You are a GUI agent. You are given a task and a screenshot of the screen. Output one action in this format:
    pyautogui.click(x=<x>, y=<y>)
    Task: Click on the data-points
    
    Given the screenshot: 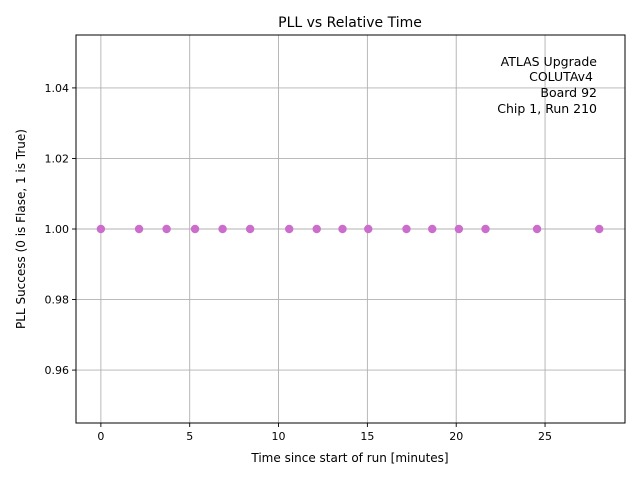 What is the action you would take?
    pyautogui.click(x=350, y=229)
    